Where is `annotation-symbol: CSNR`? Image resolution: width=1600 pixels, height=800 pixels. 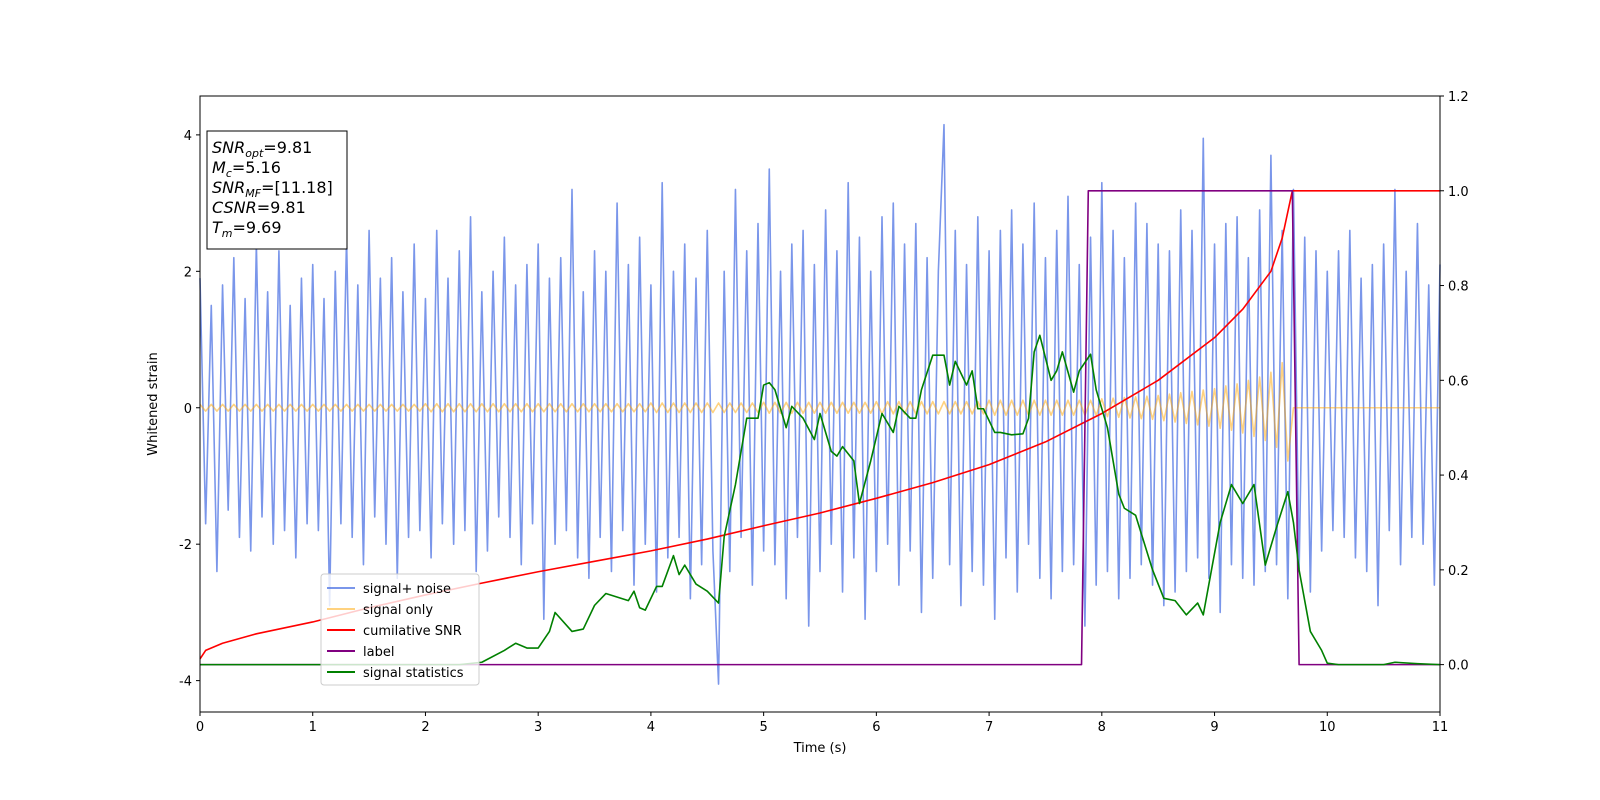 annotation-symbol: CSNR is located at coordinates (234, 207).